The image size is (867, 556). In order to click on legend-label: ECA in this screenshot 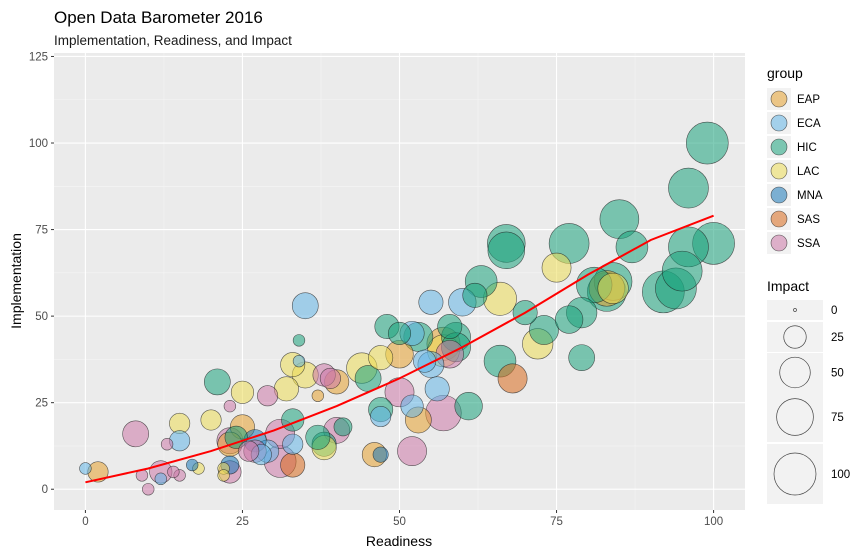, I will do `click(809, 124)`.